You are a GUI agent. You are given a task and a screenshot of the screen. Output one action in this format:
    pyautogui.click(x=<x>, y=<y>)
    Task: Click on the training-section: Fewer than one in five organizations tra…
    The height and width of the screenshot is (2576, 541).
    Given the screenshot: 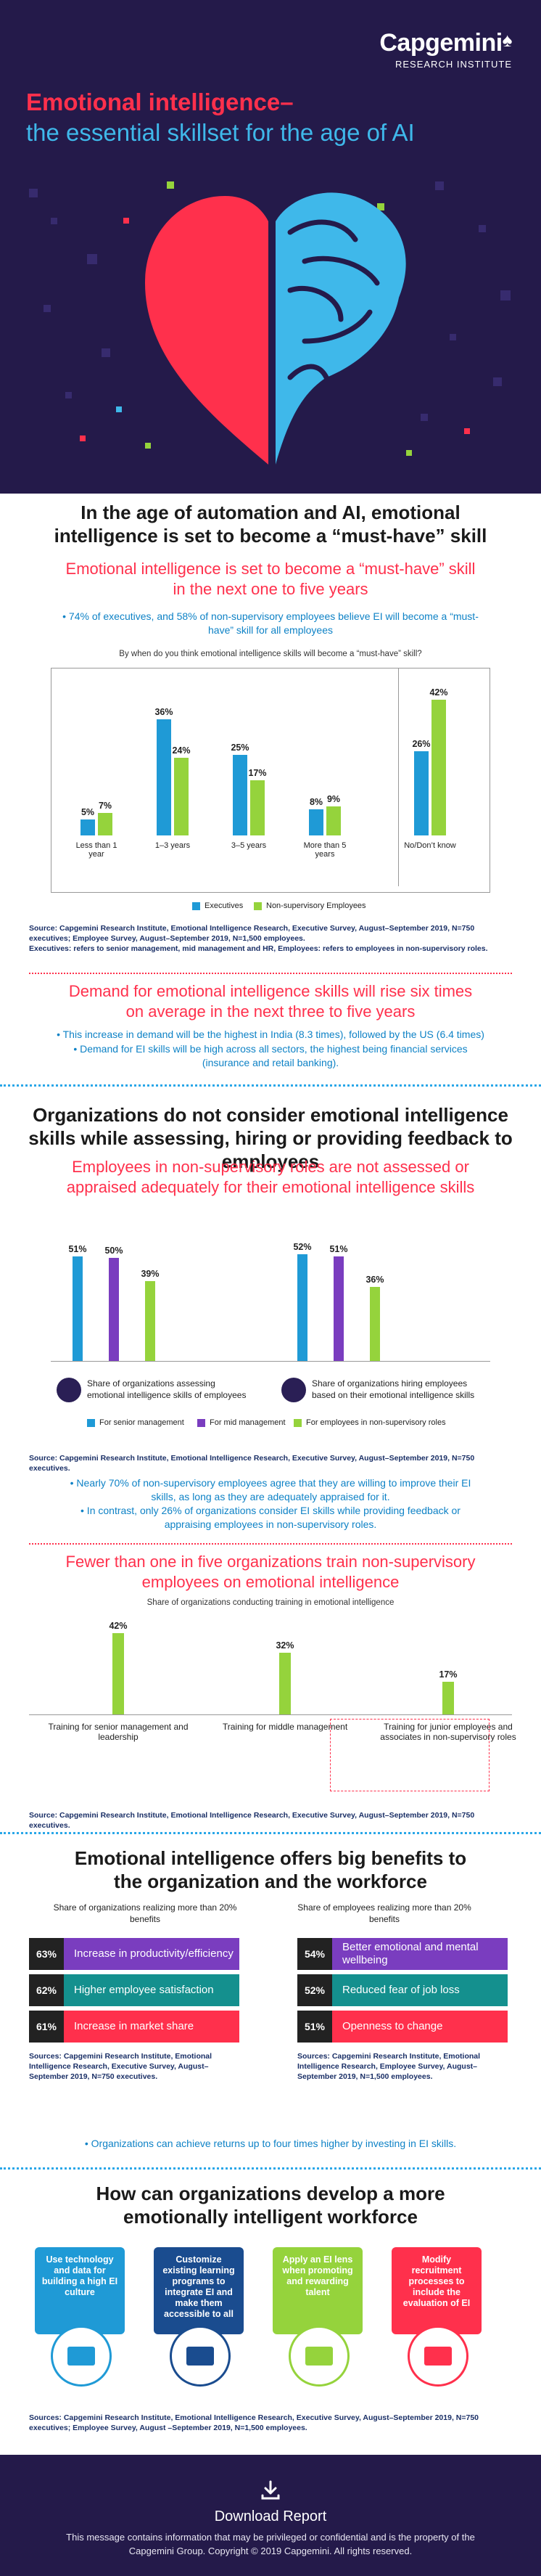 What is the action you would take?
    pyautogui.click(x=270, y=1705)
    